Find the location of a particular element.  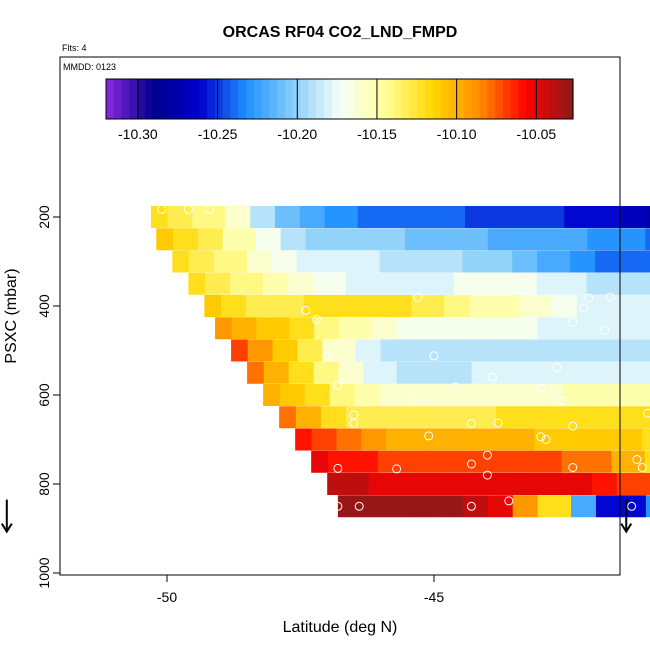

colorbar-border is located at coordinates (339, 99).